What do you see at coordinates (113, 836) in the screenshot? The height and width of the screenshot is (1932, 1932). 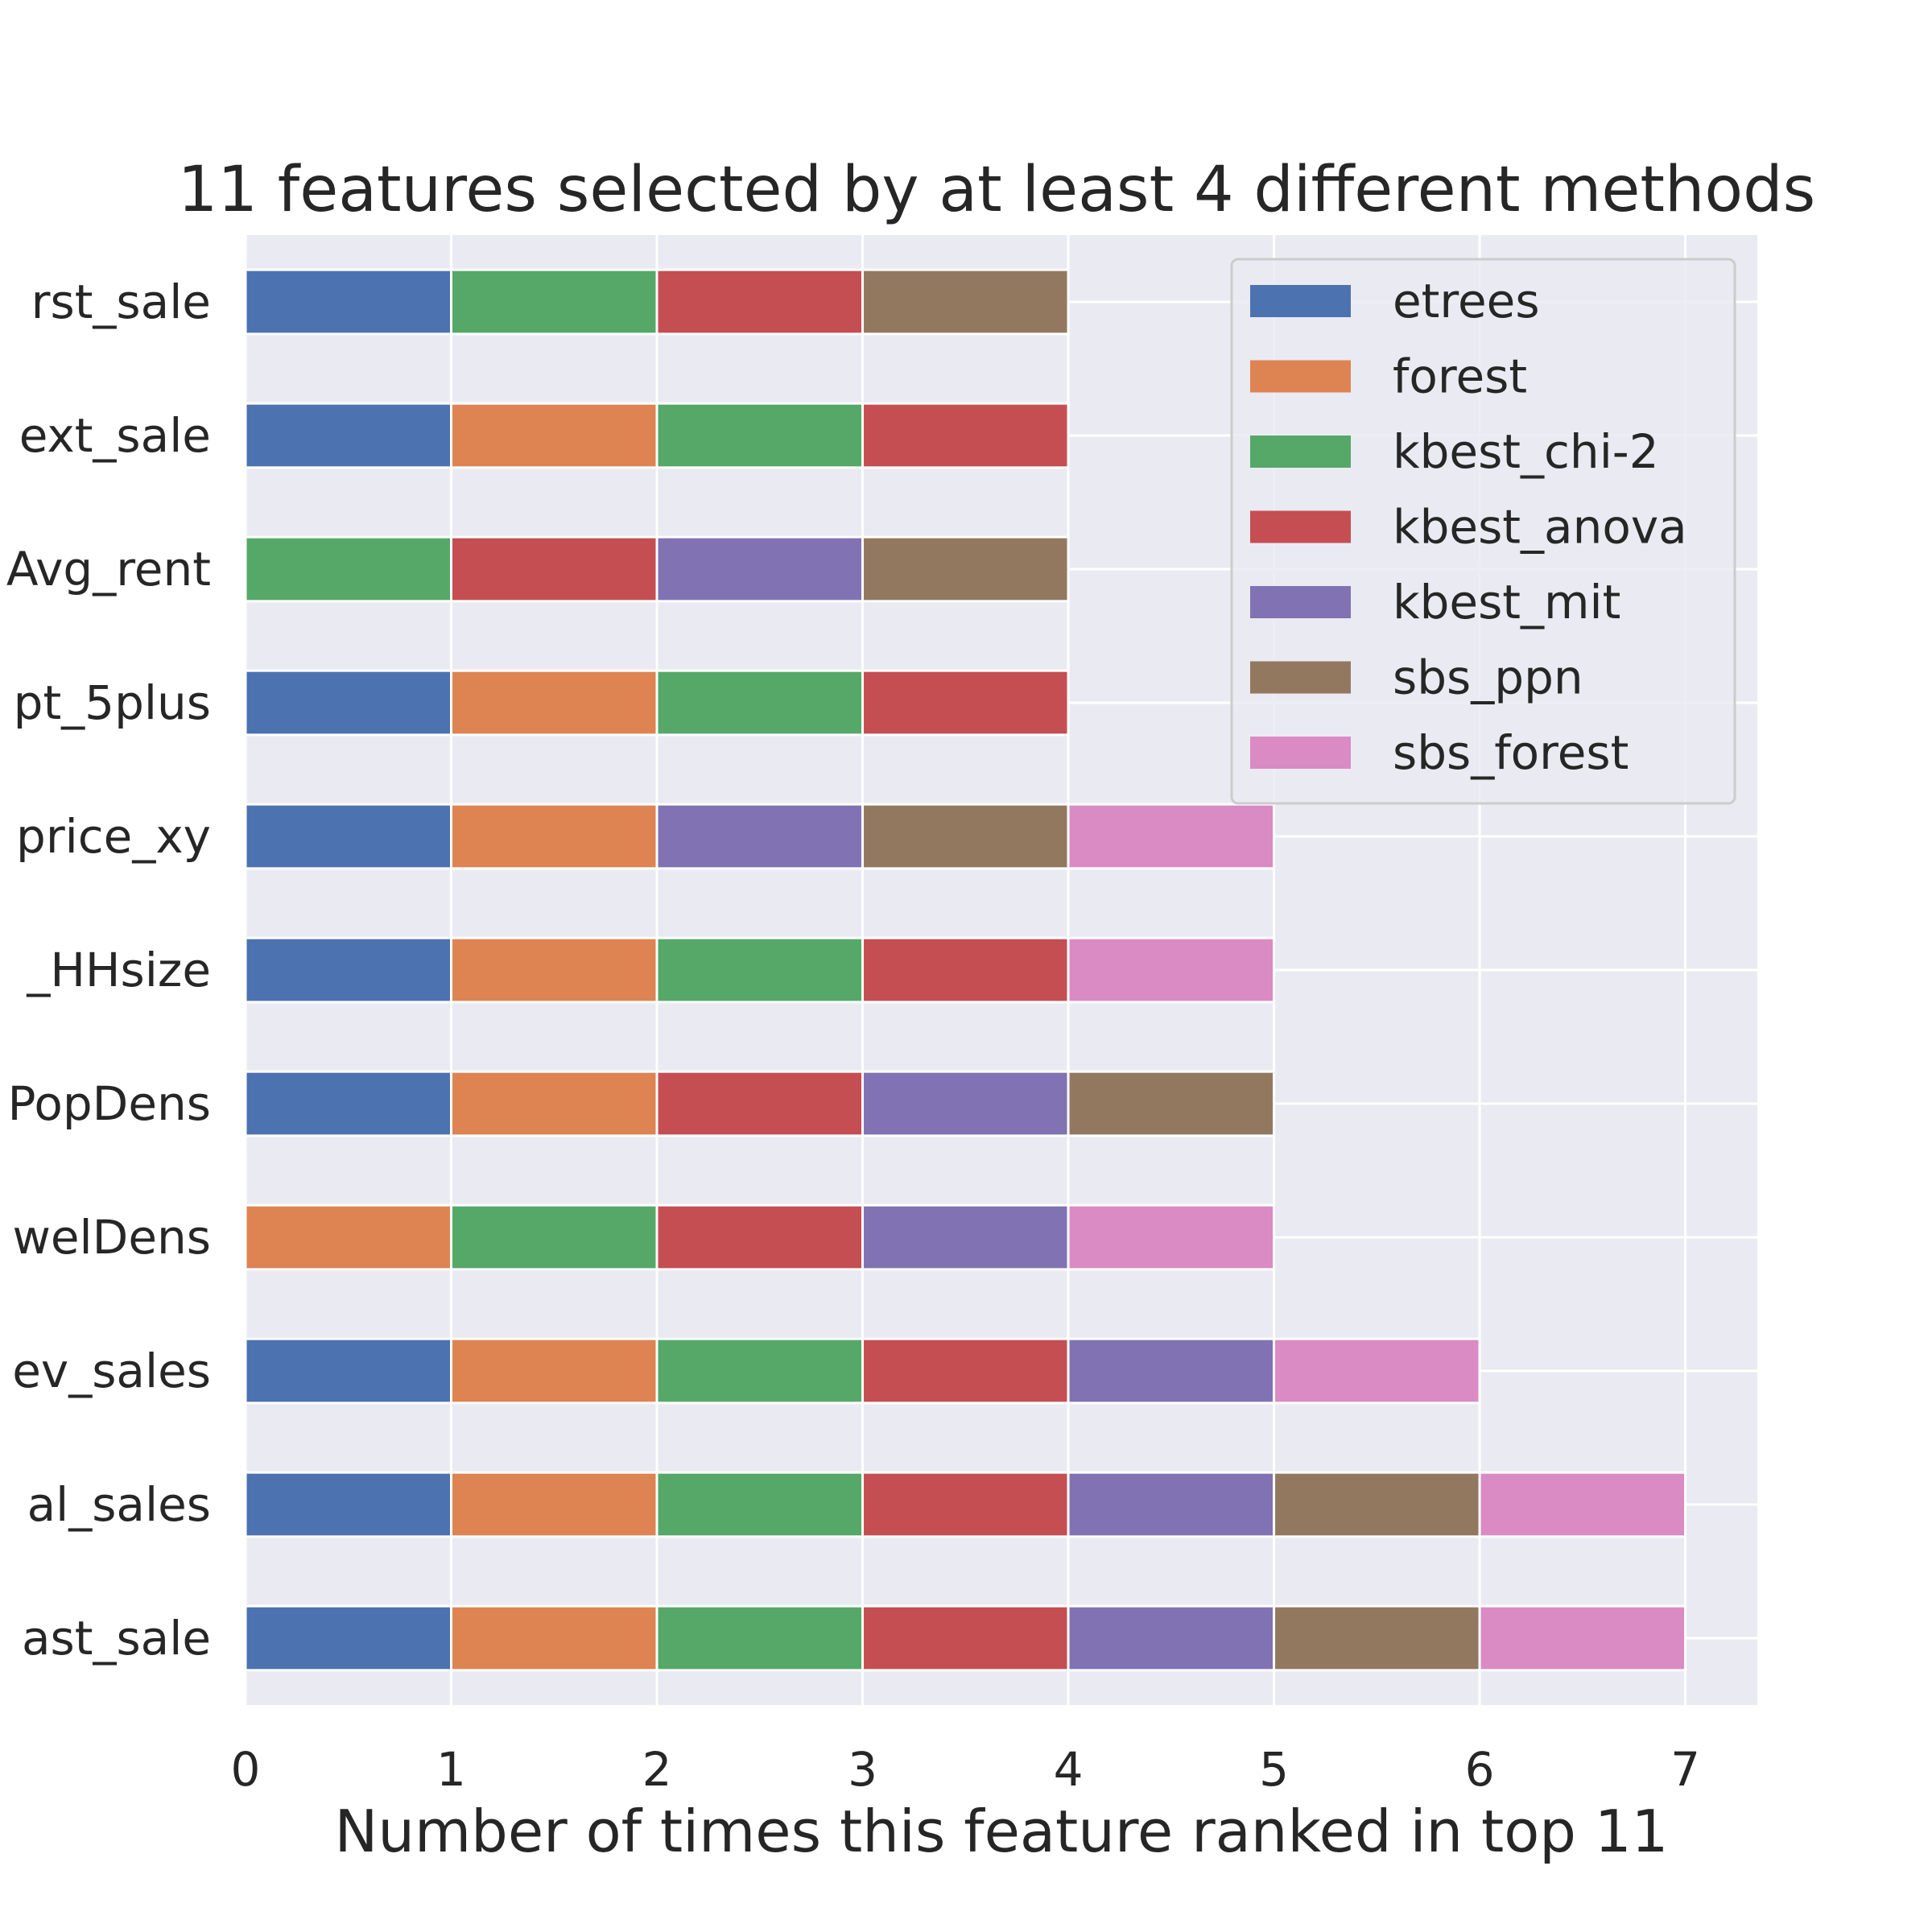 I see `y-tick-label: price_xy` at bounding box center [113, 836].